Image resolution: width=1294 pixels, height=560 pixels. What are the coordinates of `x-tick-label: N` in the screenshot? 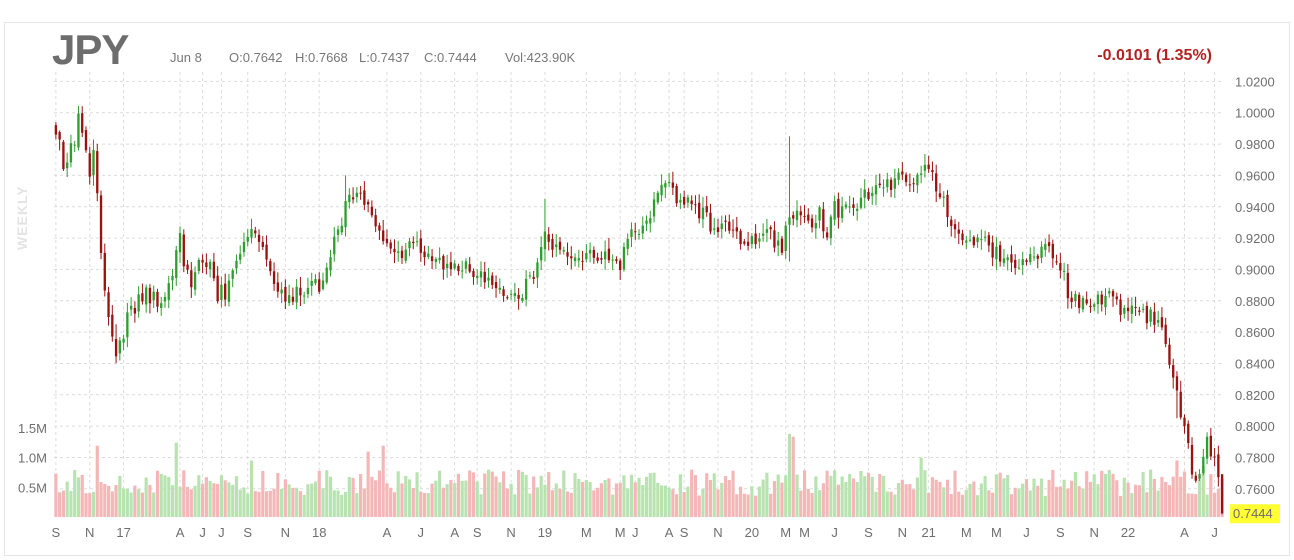 It's located at (89, 532).